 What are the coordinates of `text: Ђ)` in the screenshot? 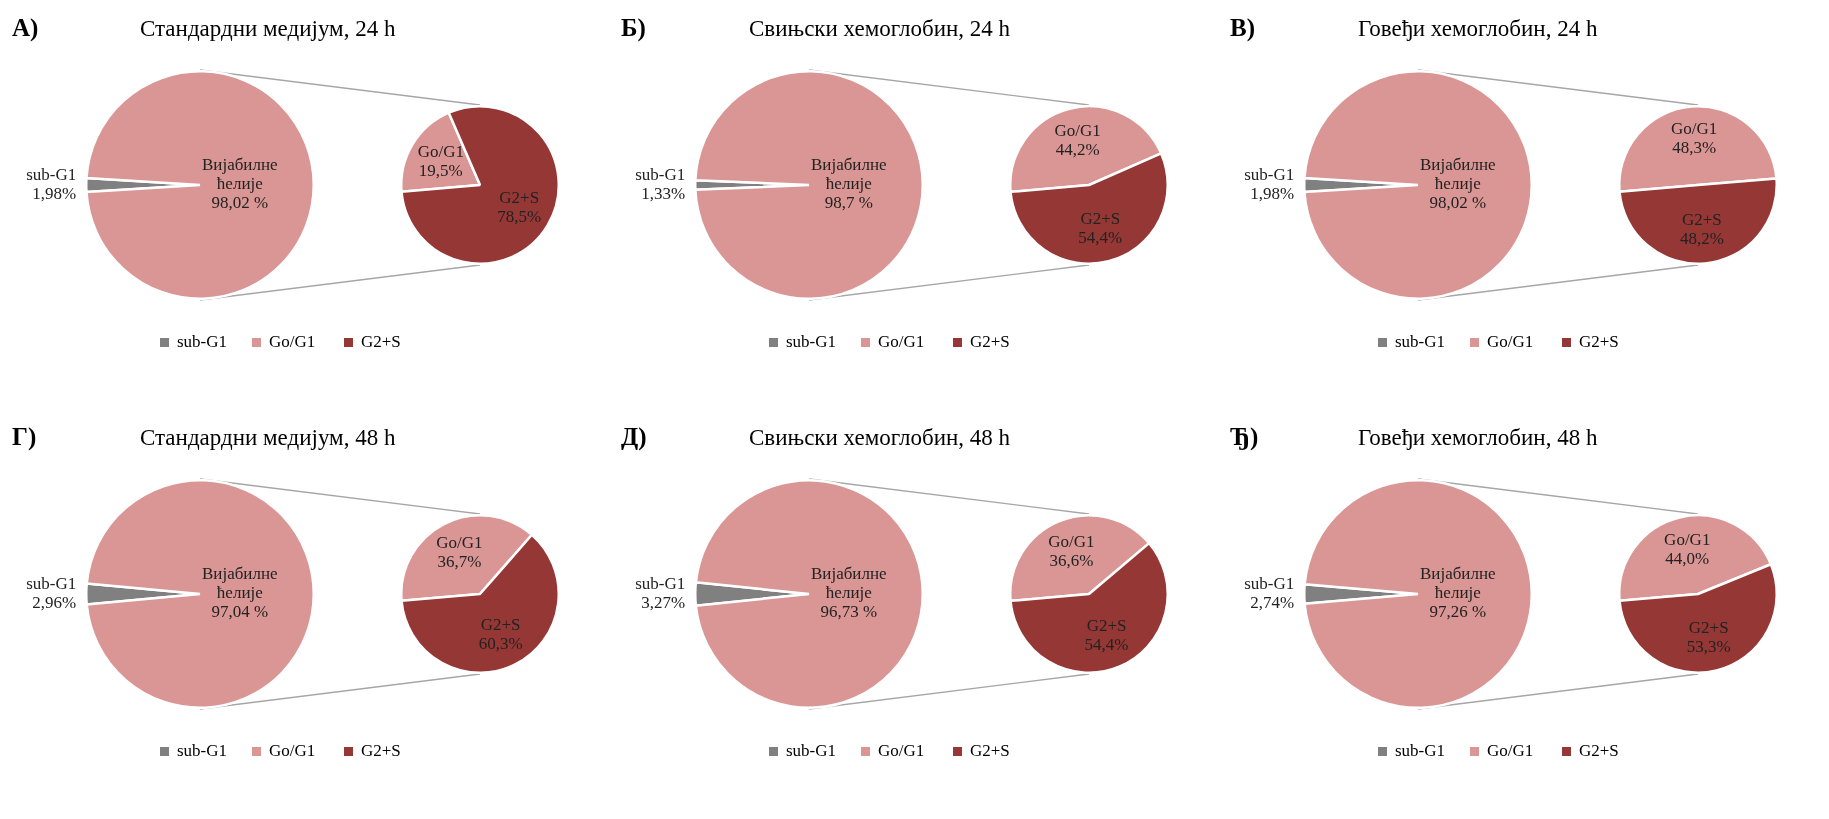 It's located at (1244, 437).